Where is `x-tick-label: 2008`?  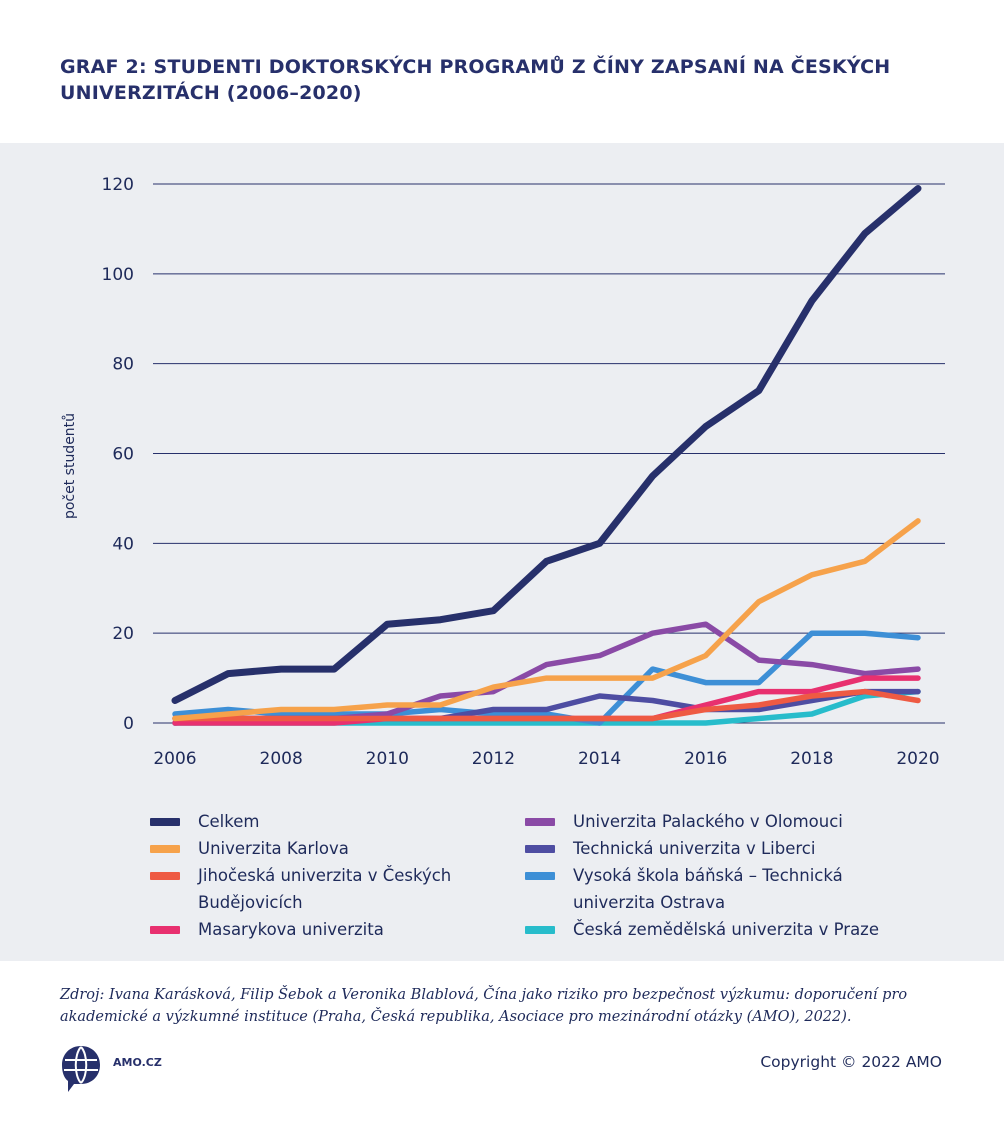
x-tick-label: 2008 is located at coordinates (281, 759).